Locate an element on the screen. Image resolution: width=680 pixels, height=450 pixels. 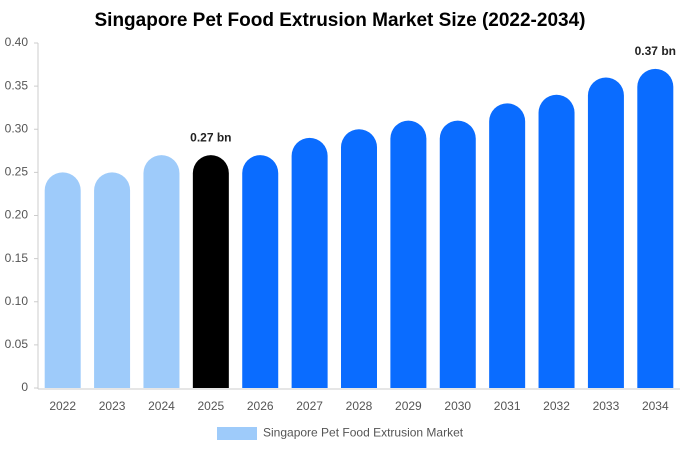
legend-swatch is located at coordinates (237, 433).